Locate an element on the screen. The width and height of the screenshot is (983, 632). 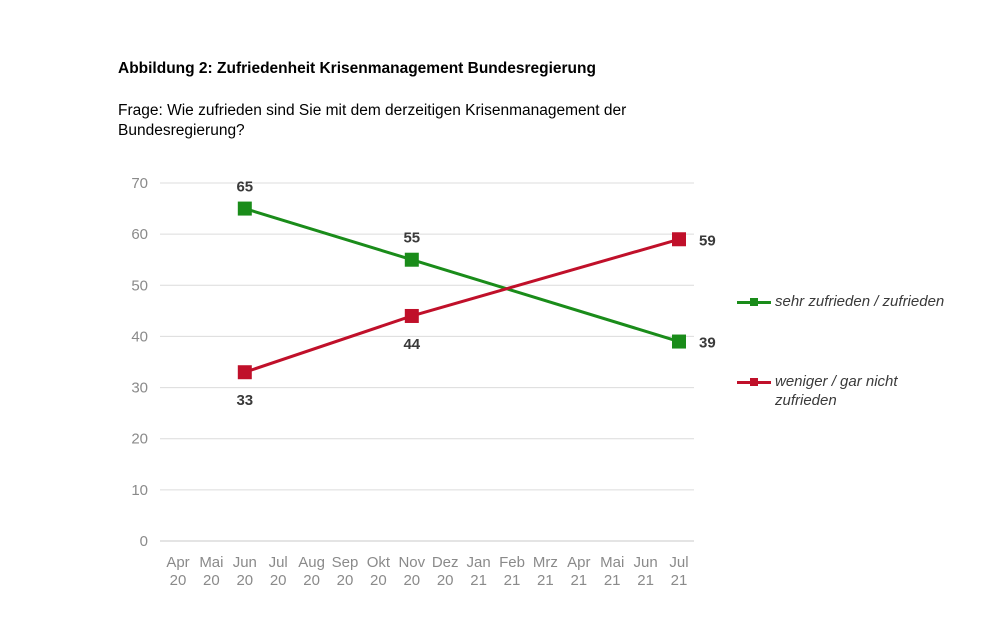
x-tick-label-month-8: Dez is located at coordinates (445, 562).